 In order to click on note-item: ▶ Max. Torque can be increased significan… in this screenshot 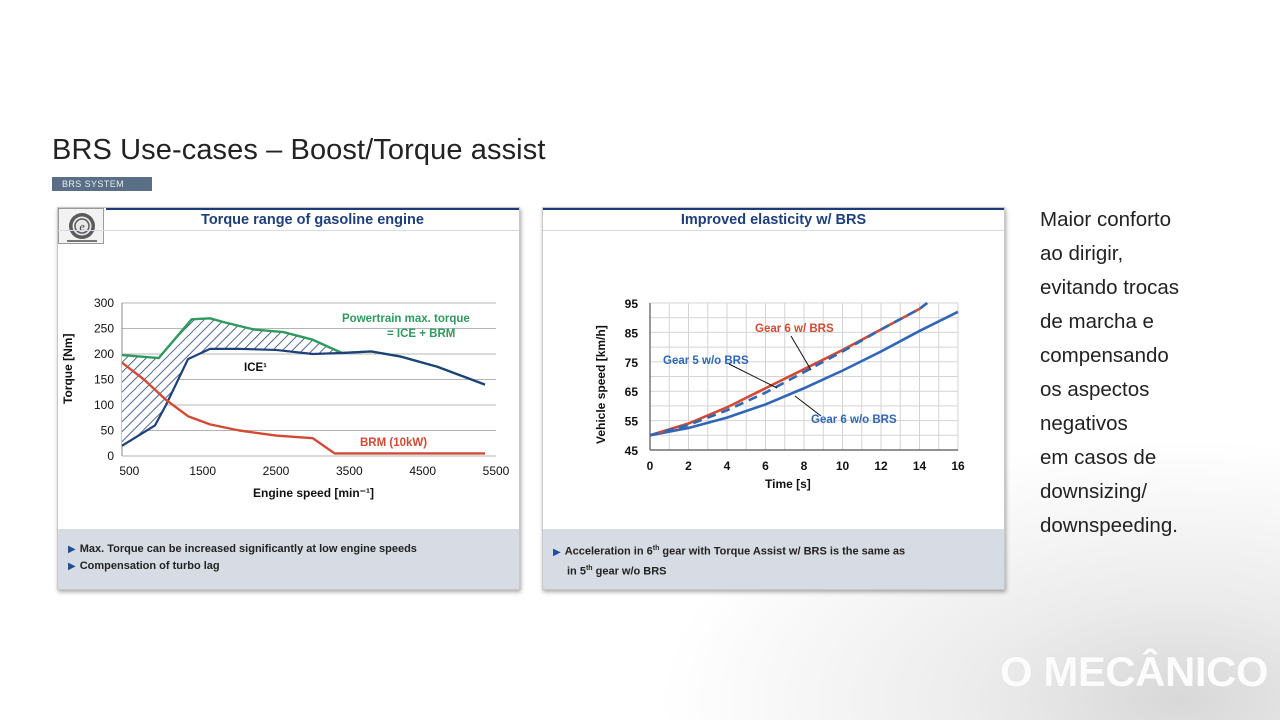, I will do `click(288, 549)`.